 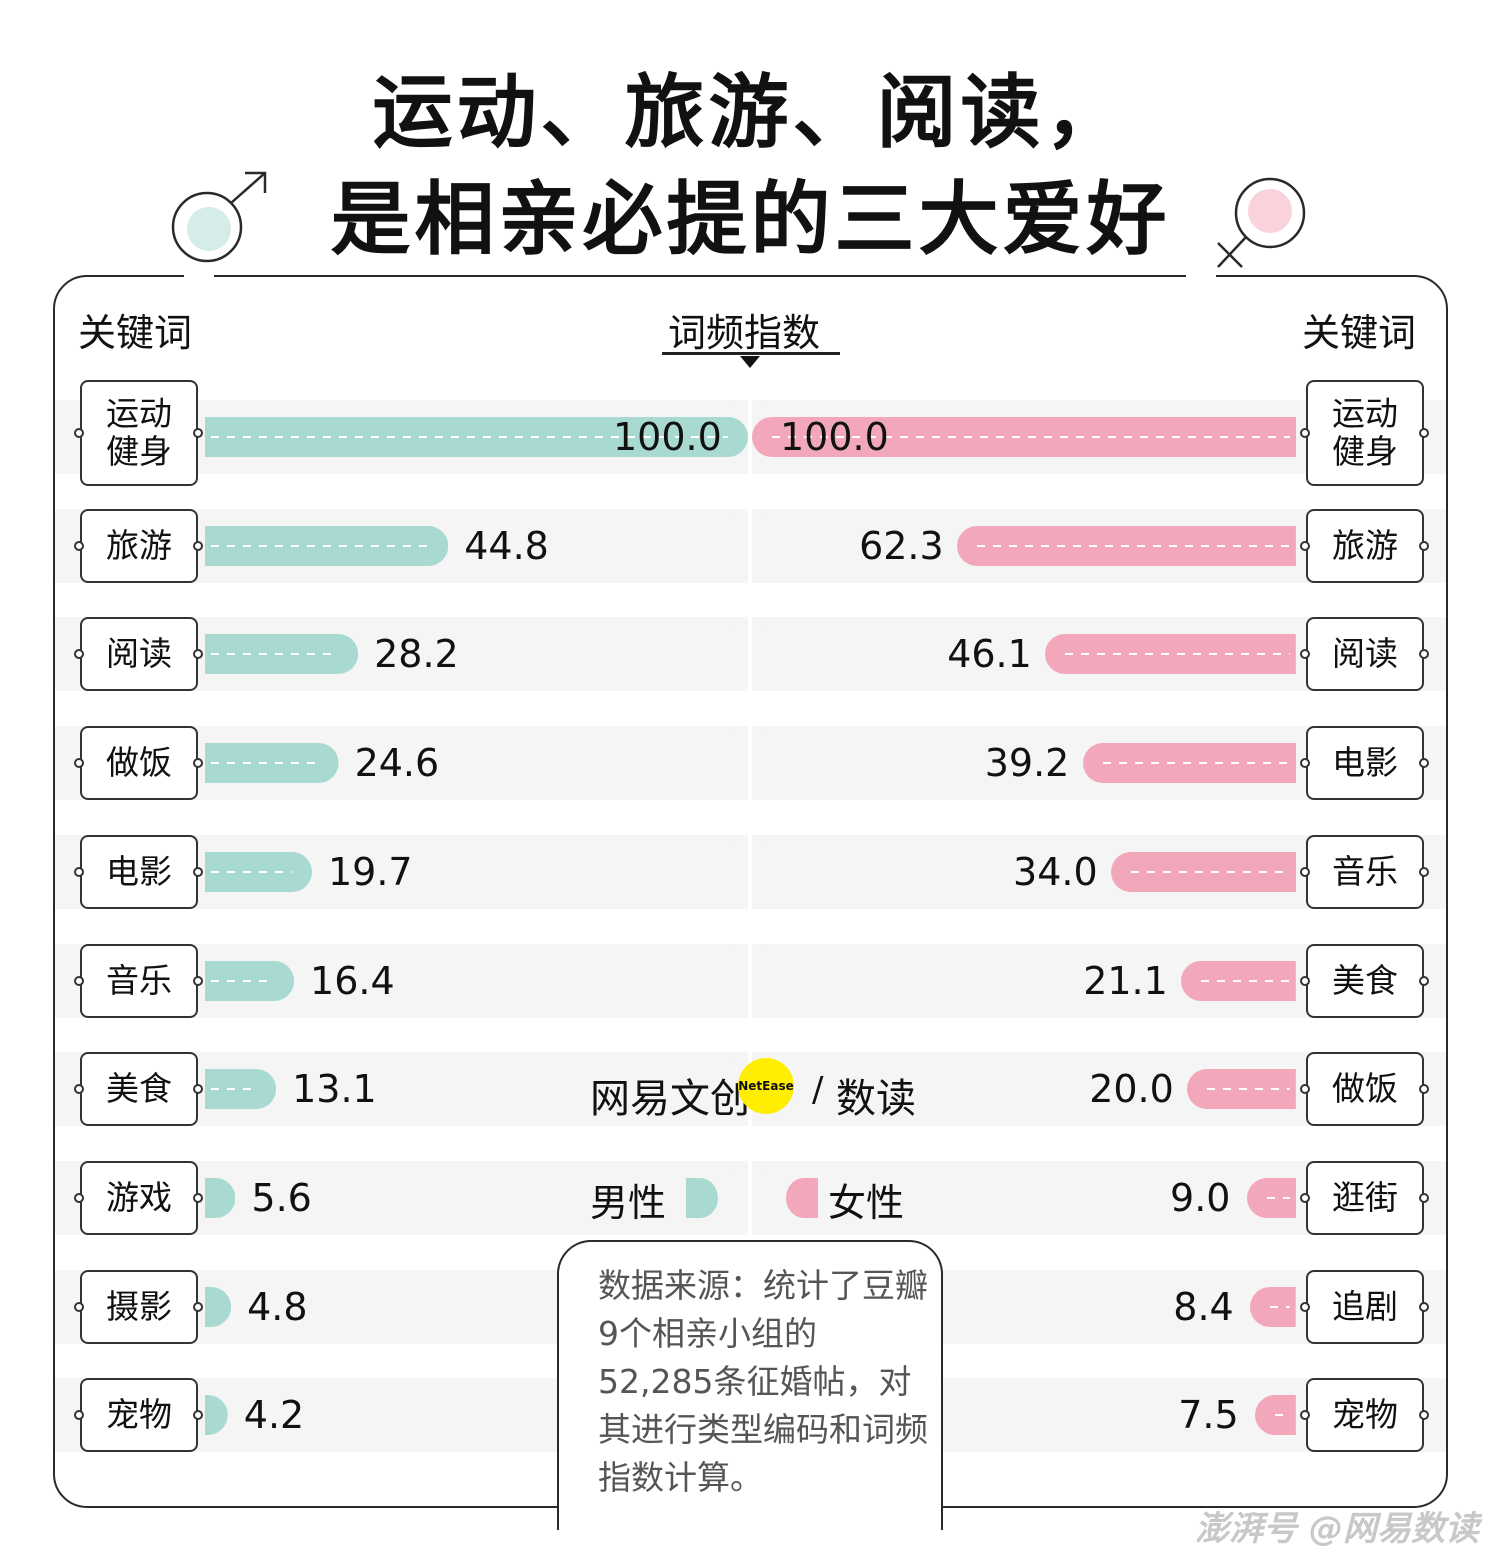 I want to click on female-keyword-label-6: 做饭, so click(x=1365, y=1089).